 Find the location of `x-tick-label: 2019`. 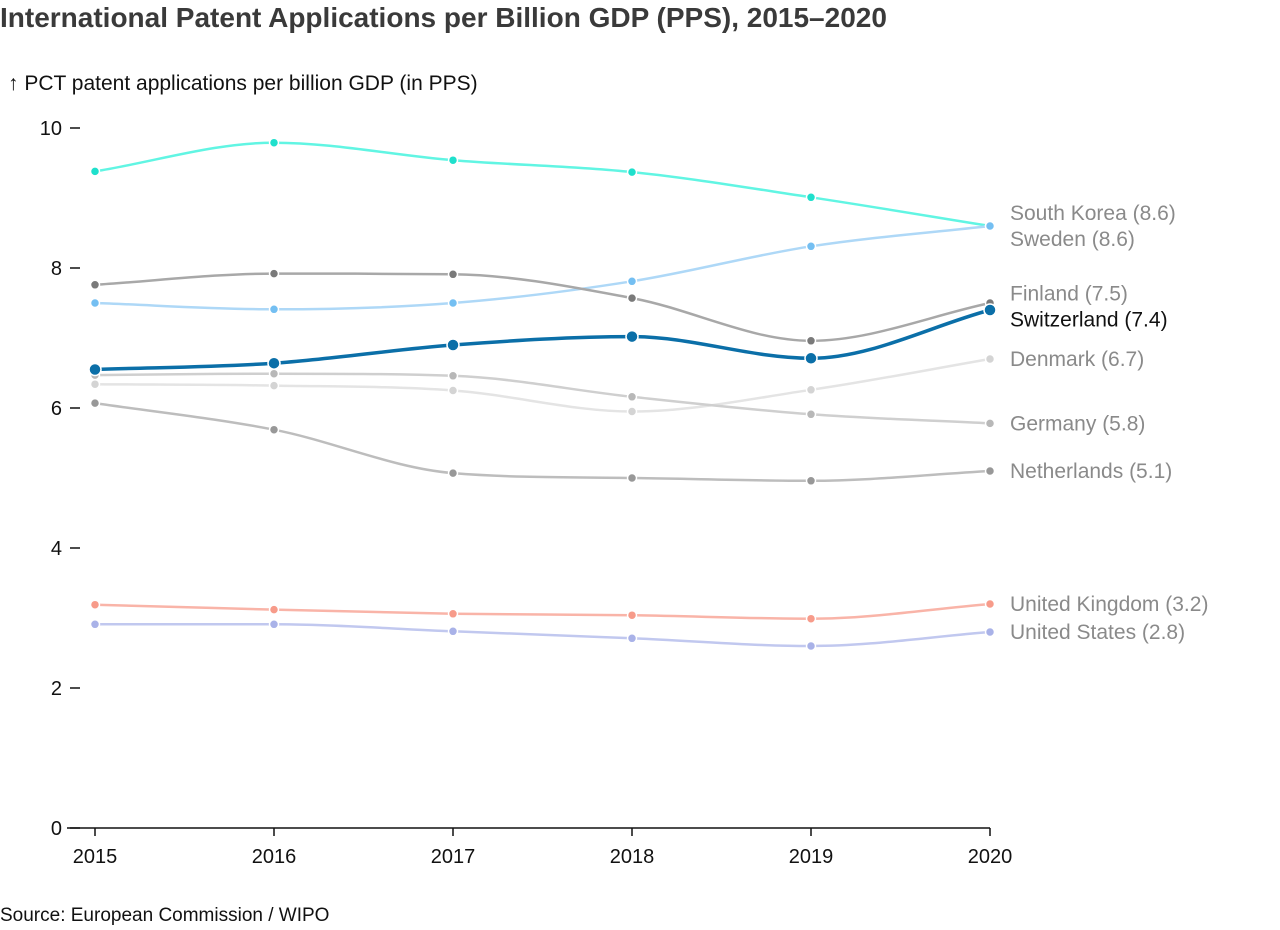

x-tick-label: 2019 is located at coordinates (811, 857).